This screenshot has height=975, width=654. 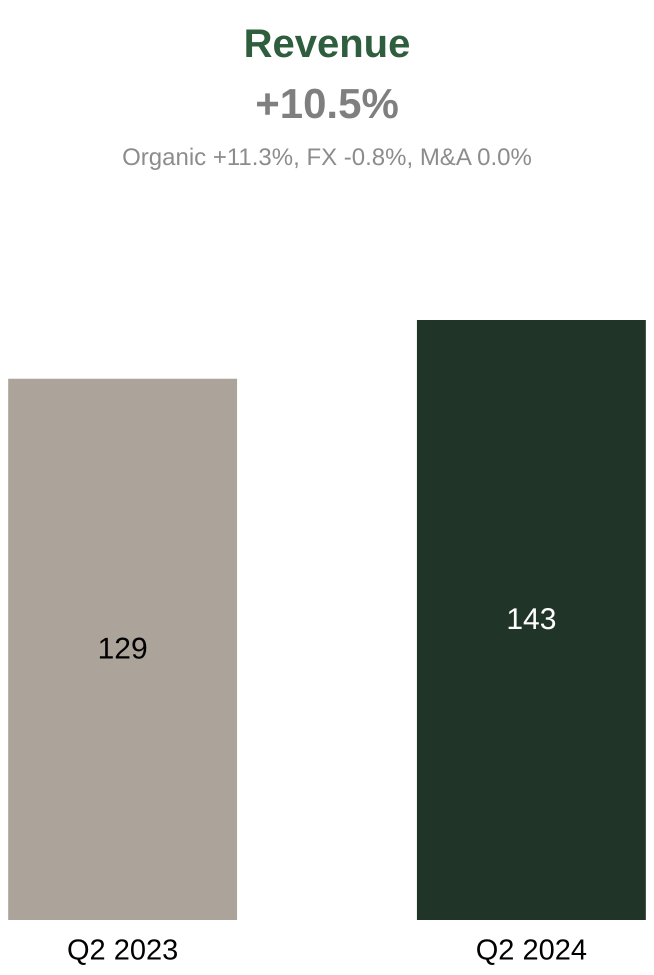 I want to click on data-label: 129, so click(x=123, y=649).